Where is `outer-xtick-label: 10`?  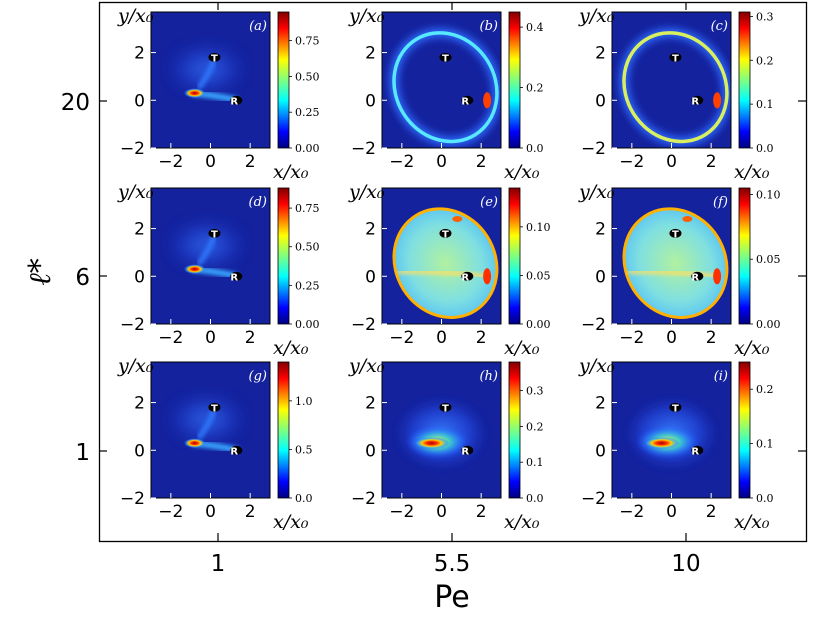 outer-xtick-label: 10 is located at coordinates (685, 564).